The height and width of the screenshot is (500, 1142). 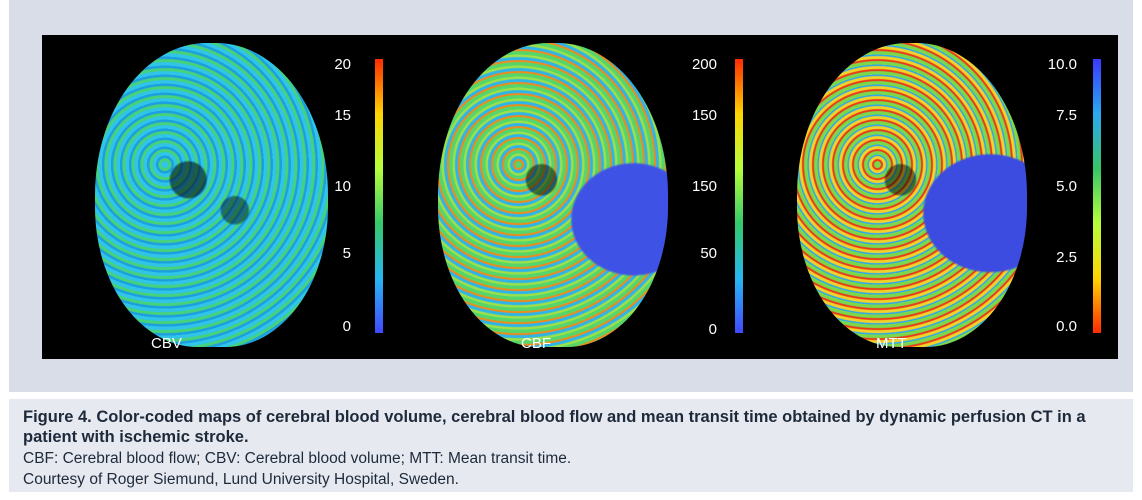 I want to click on cbf-tick-4: 50, so click(x=708, y=253).